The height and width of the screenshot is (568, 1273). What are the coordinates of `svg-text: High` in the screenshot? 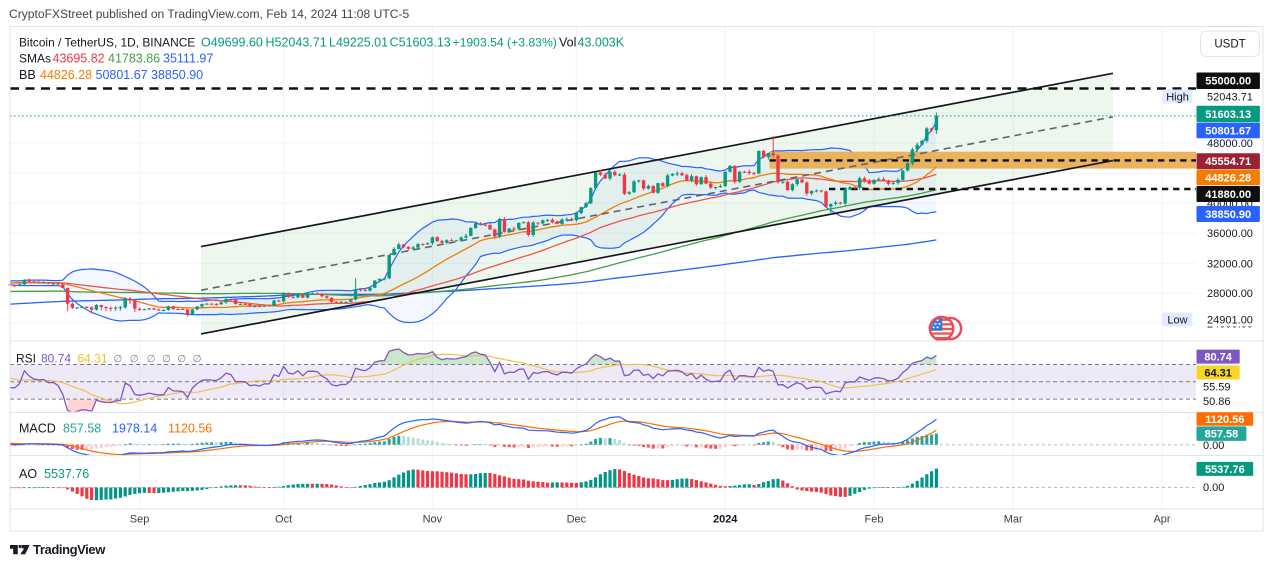 It's located at (1177, 97).